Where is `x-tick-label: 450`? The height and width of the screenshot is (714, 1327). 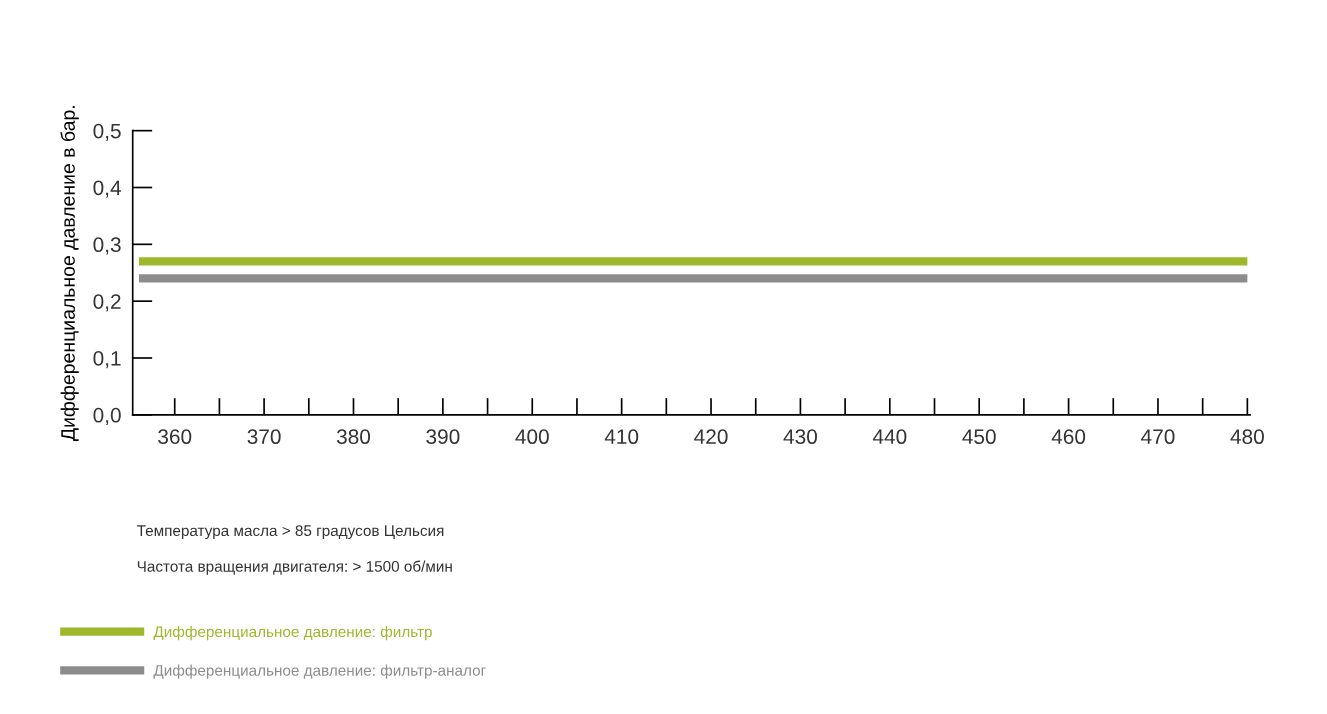 x-tick-label: 450 is located at coordinates (979, 437).